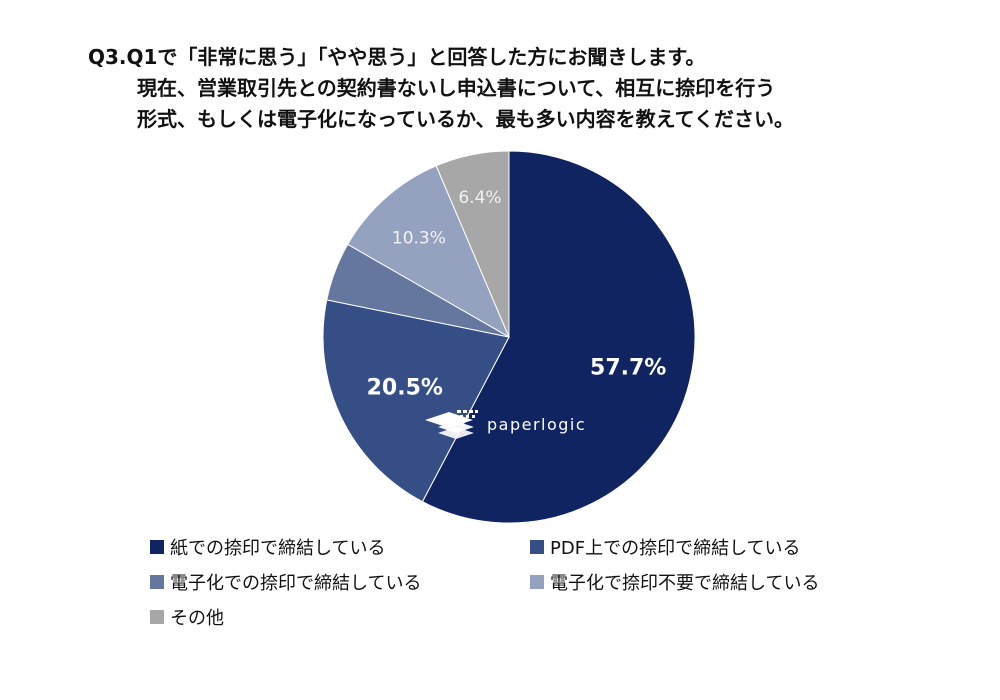  Describe the element at coordinates (685, 583) in the screenshot. I see `legend-label: 電子化で捺印不要で締結している` at that location.